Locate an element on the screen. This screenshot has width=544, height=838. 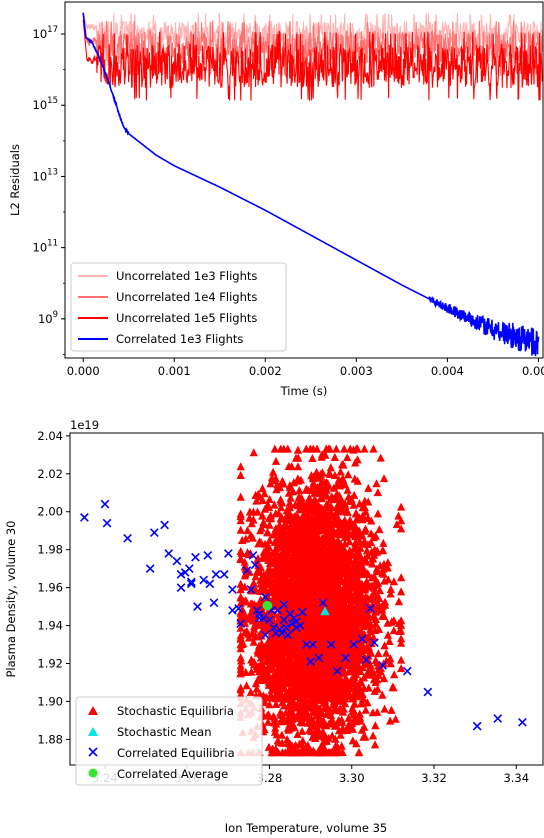
equilibria-y-axis-label: Plasma Density, volume 30 is located at coordinates (11, 599).